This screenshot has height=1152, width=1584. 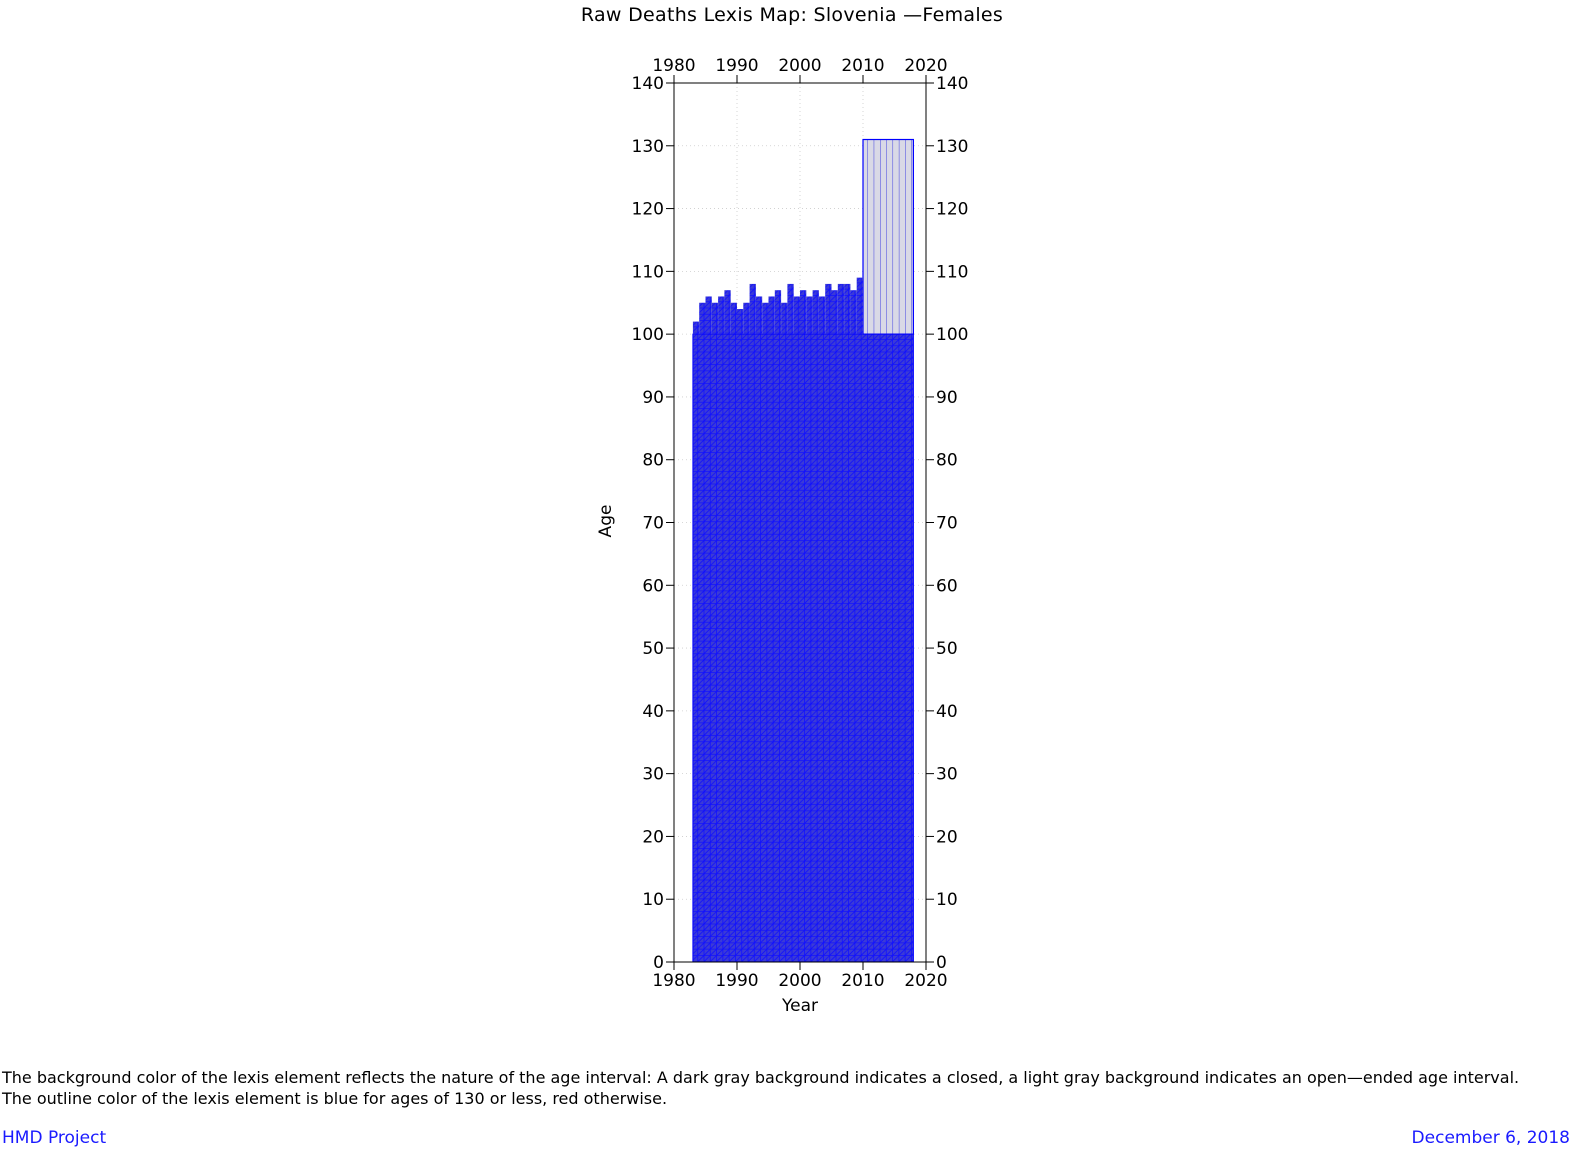 What do you see at coordinates (952, 210) in the screenshot?
I see `y-tick-label-right: 120` at bounding box center [952, 210].